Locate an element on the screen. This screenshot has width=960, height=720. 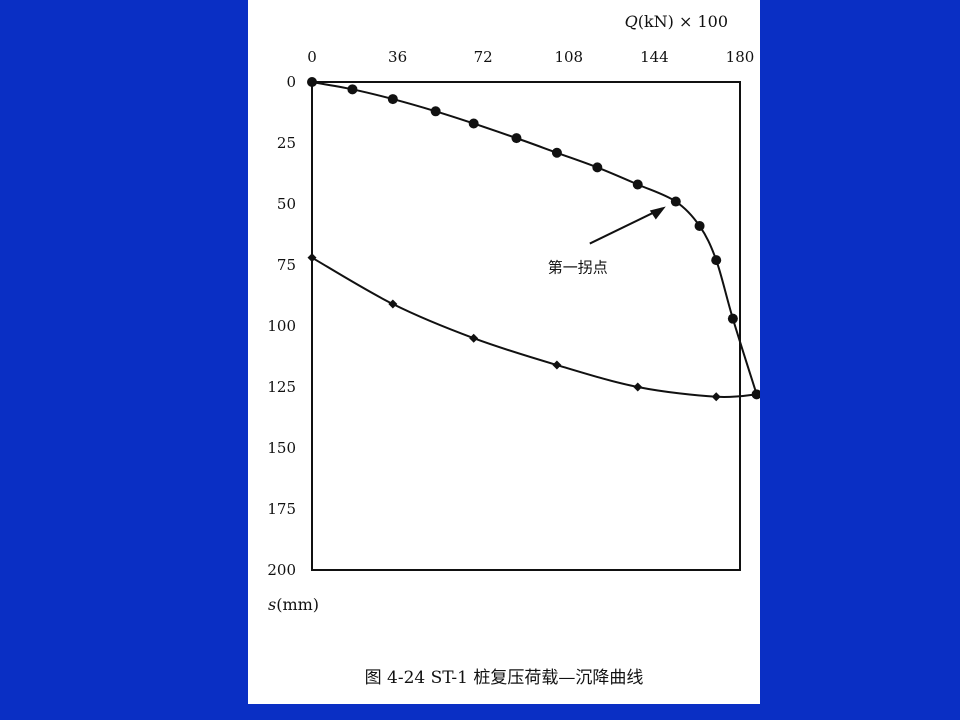
y-tick-label: 200 is located at coordinates (281, 570).